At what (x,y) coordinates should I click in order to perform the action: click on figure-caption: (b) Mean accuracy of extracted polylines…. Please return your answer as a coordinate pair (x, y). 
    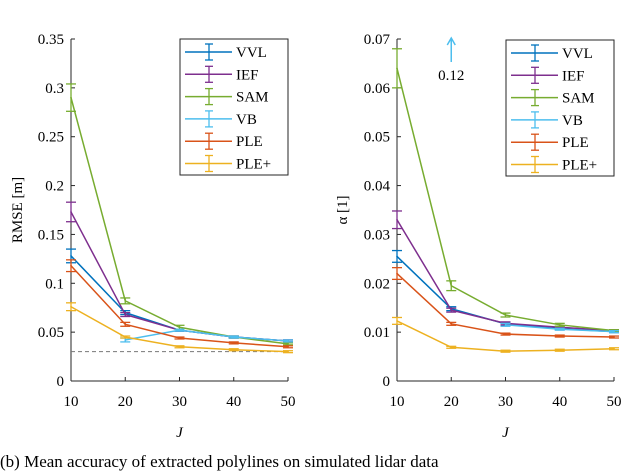
    Looking at the image, I should click on (219, 461).